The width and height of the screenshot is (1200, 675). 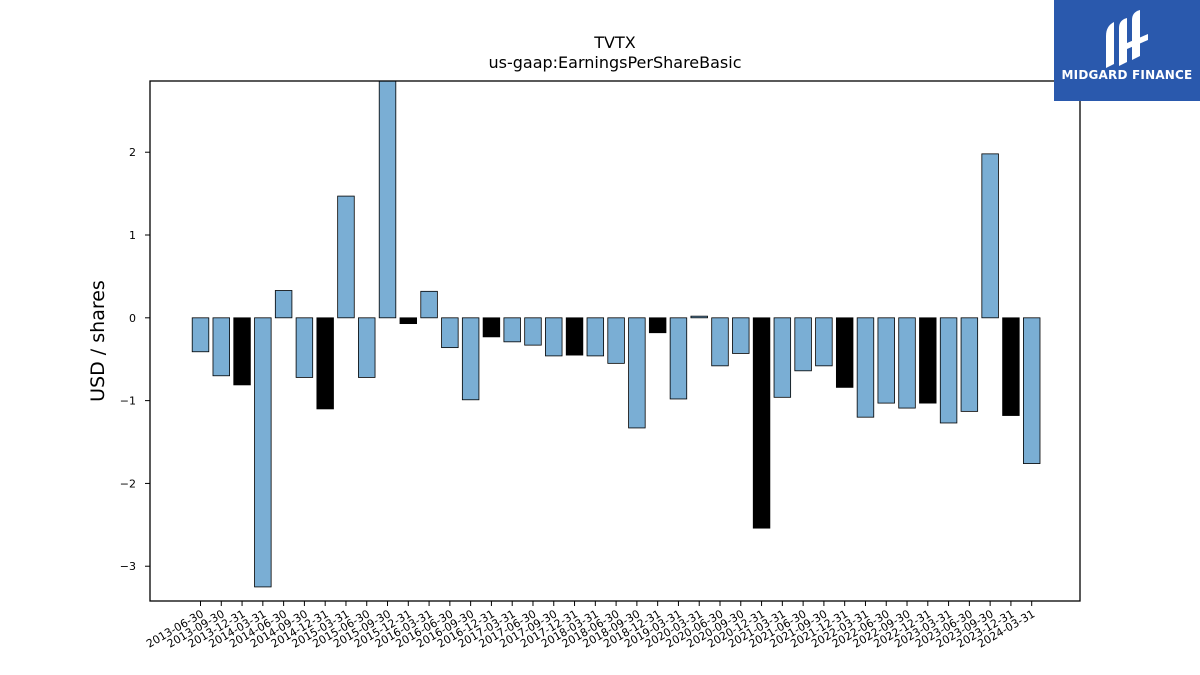 What do you see at coordinates (614, 62) in the screenshot?
I see `chart-subtitle: us-gaap:EarningsPerShareBasic` at bounding box center [614, 62].